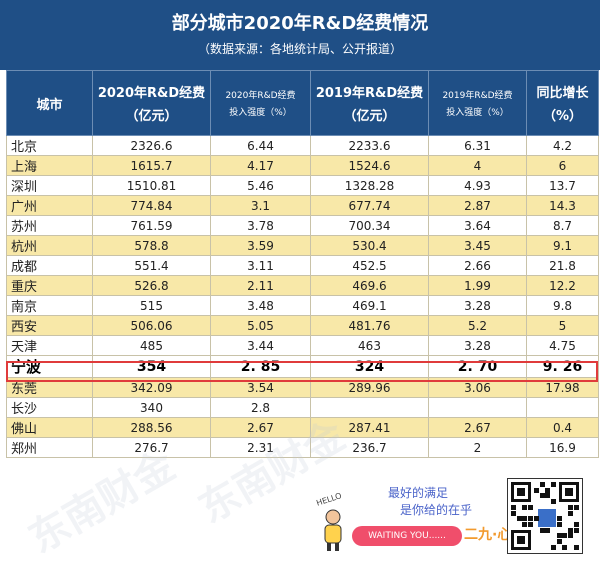 The image size is (600, 564). I want to click on cell-int2020: 3.78, so click(260, 225).